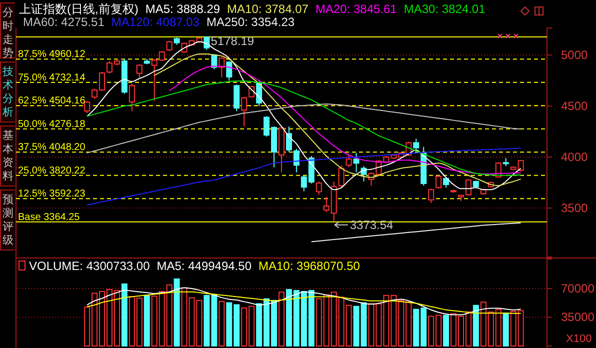  Describe the element at coordinates (49, 217) in the screenshot. I see `ref-line-label: Base 3364.25` at that location.